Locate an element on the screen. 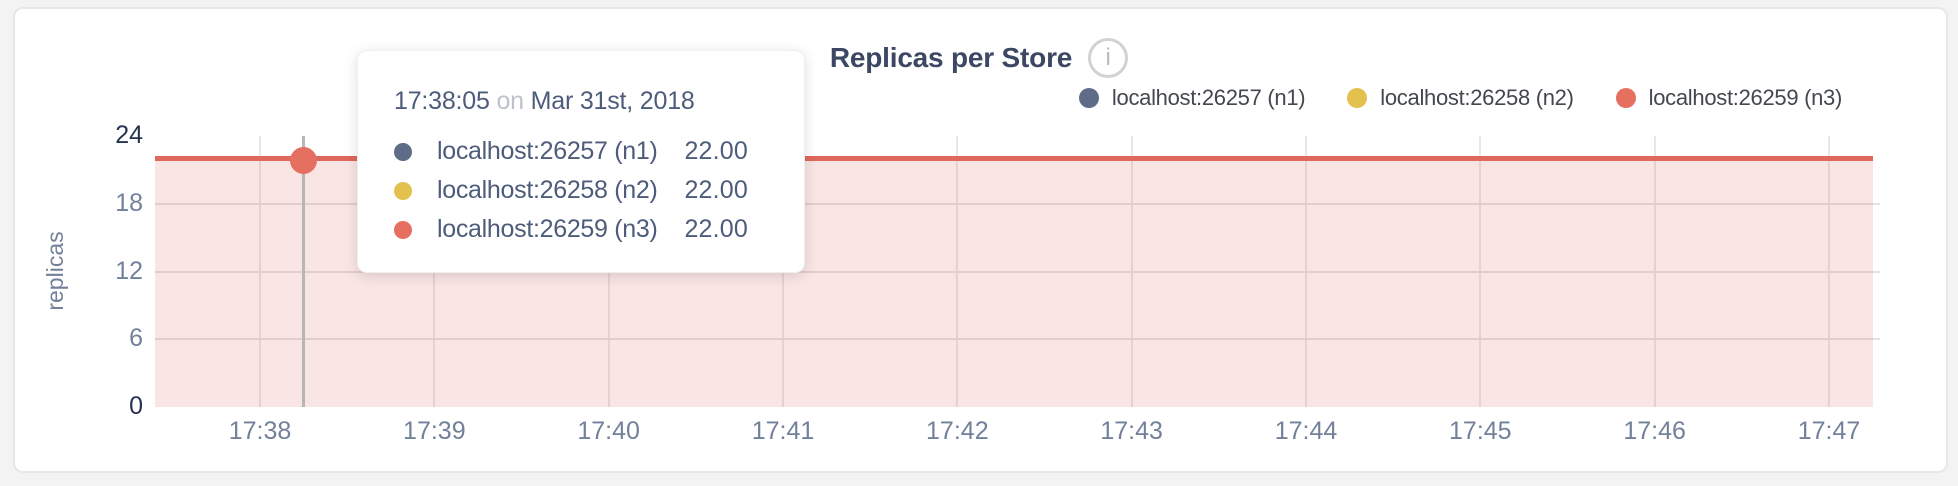 The height and width of the screenshot is (486, 1958). tooltip-series-name: localhost:26257 (n1) is located at coordinates (547, 151).